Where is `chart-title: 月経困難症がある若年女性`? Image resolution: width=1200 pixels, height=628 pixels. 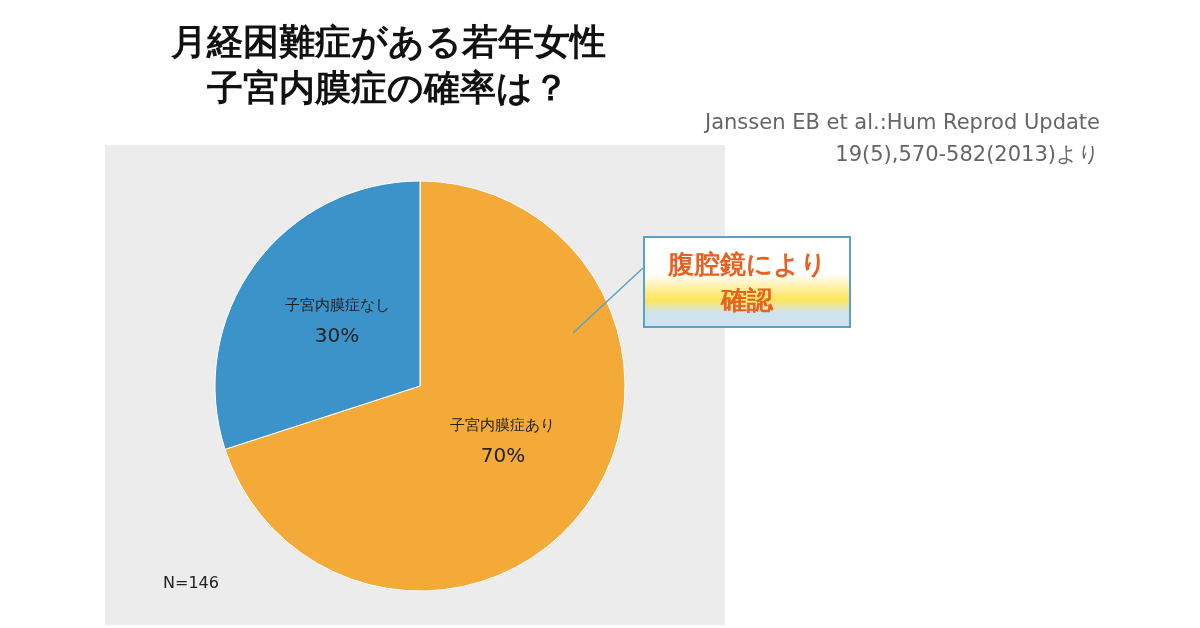
chart-title: 月経困難症がある若年女性 is located at coordinates (388, 41).